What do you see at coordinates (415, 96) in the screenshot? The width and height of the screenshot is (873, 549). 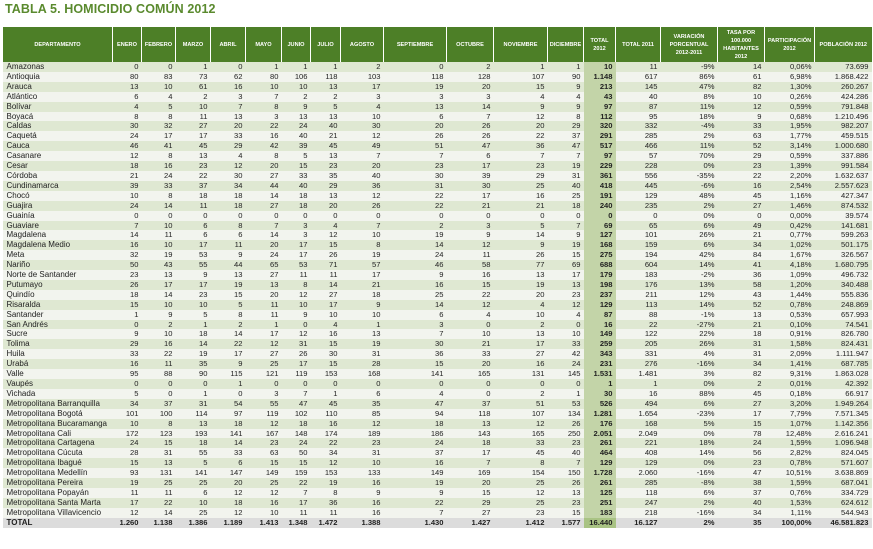 I see `table-cell: 3` at bounding box center [415, 96].